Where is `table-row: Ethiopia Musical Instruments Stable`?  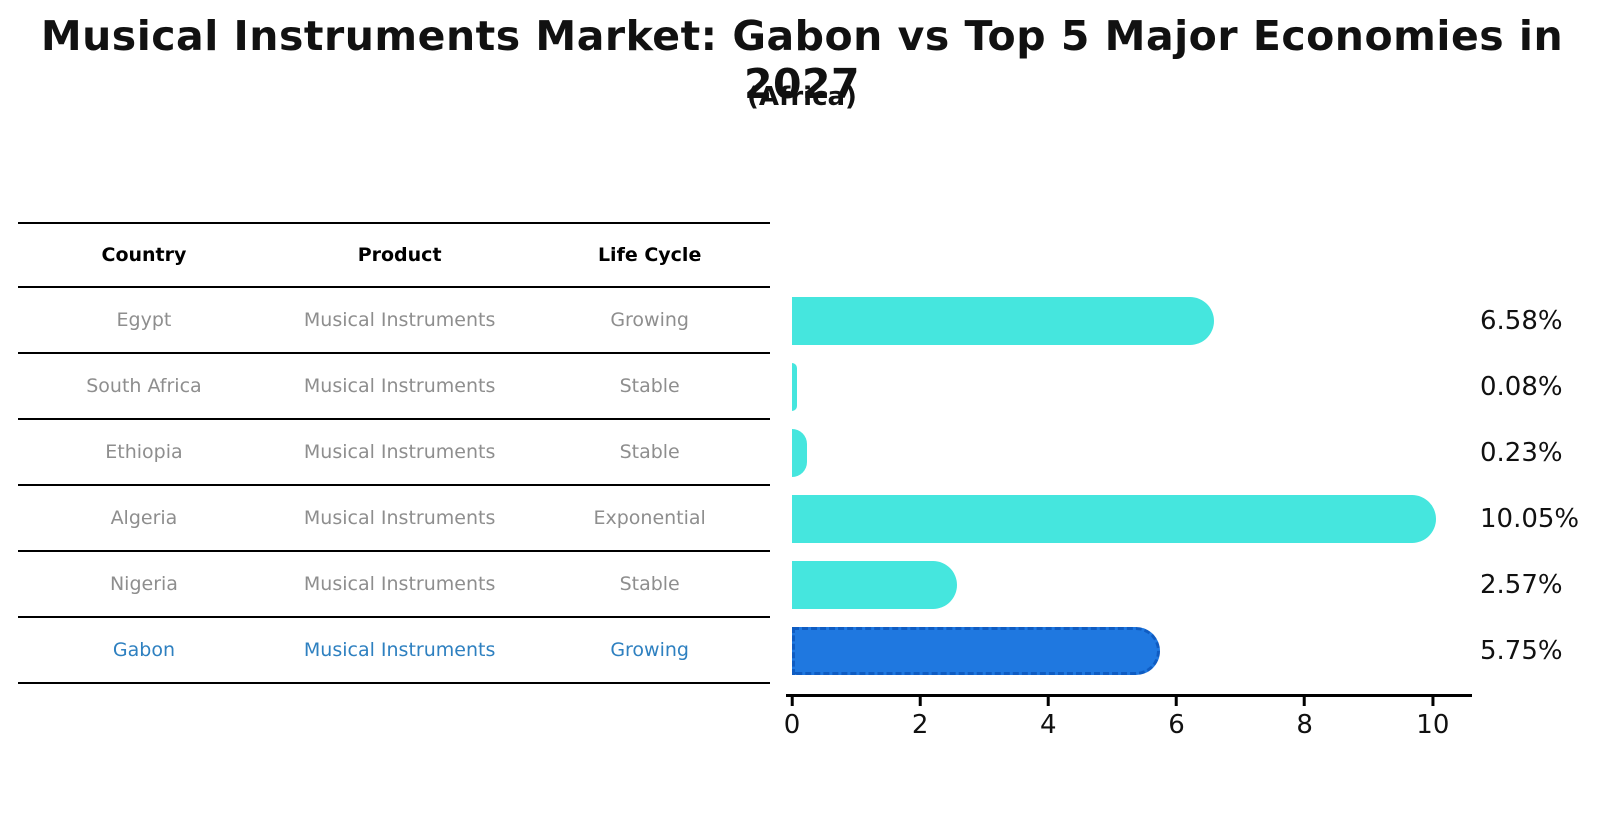 table-row: Ethiopia Musical Instruments Stable is located at coordinates (394, 453).